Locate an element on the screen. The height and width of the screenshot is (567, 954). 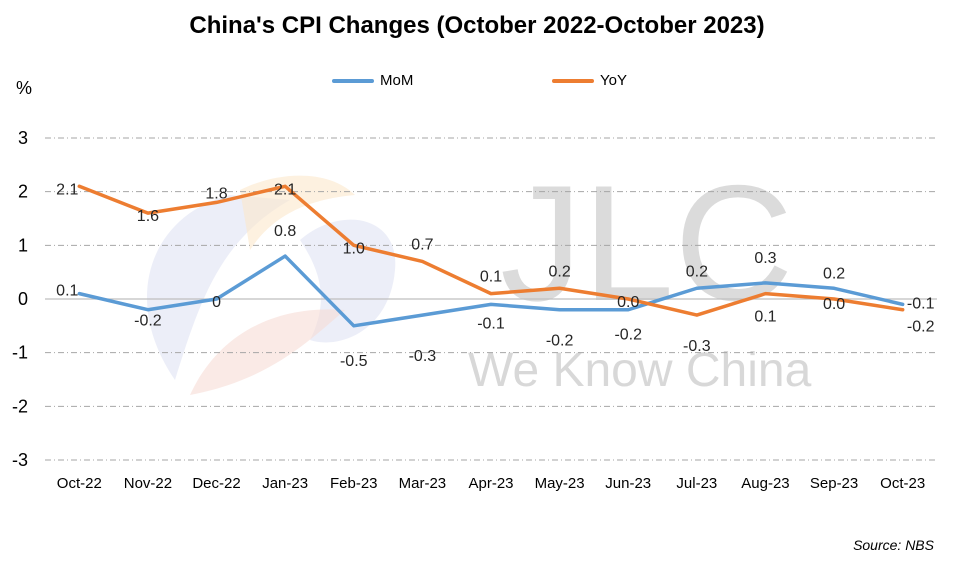
y-axis-unit: % is located at coordinates (24, 88).